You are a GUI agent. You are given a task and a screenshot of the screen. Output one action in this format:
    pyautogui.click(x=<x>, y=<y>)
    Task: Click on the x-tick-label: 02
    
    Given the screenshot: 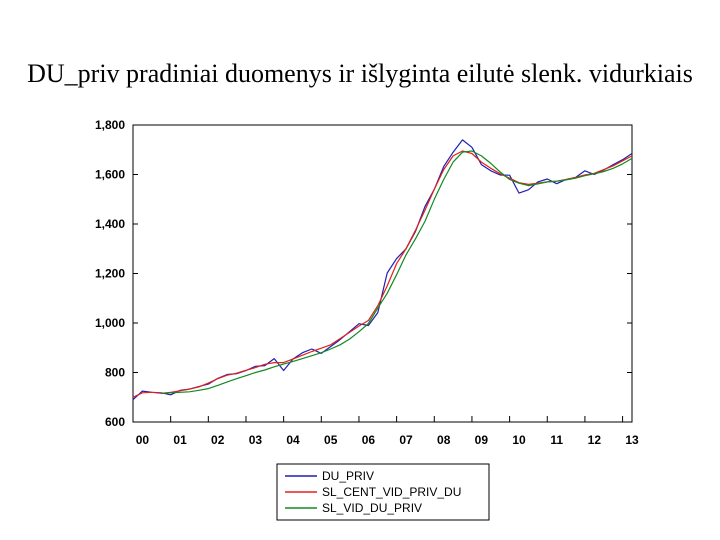 What is the action you would take?
    pyautogui.click(x=218, y=440)
    